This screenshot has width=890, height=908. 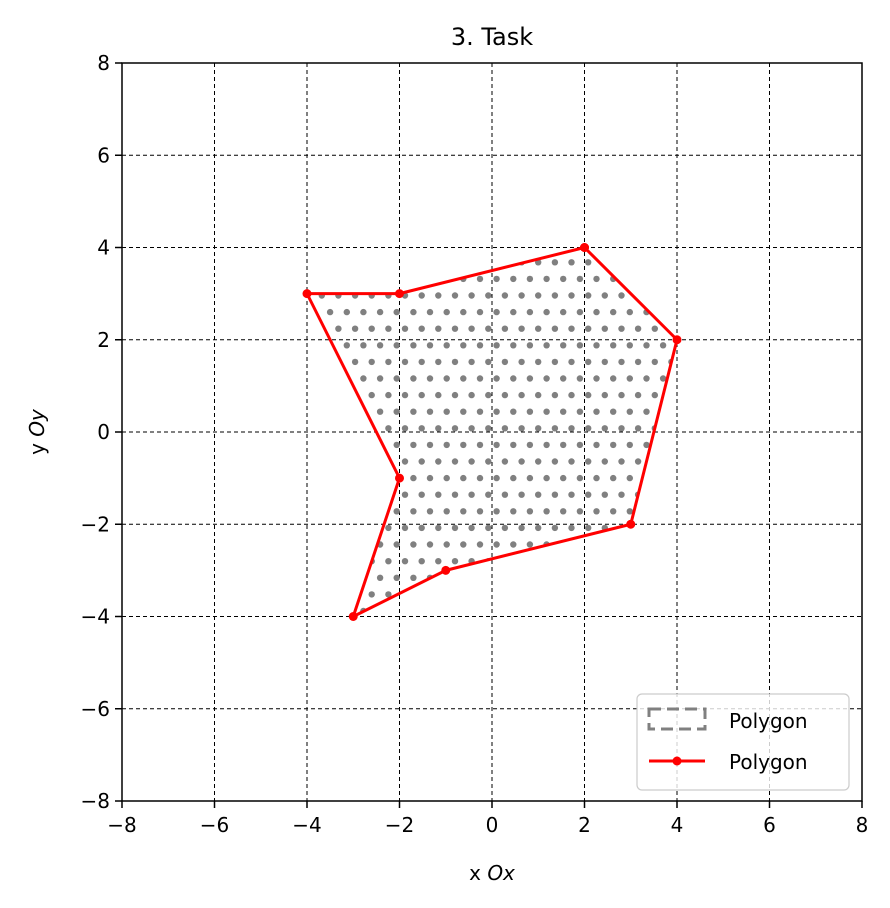 I want to click on y-tick-label: −2, so click(x=95, y=524).